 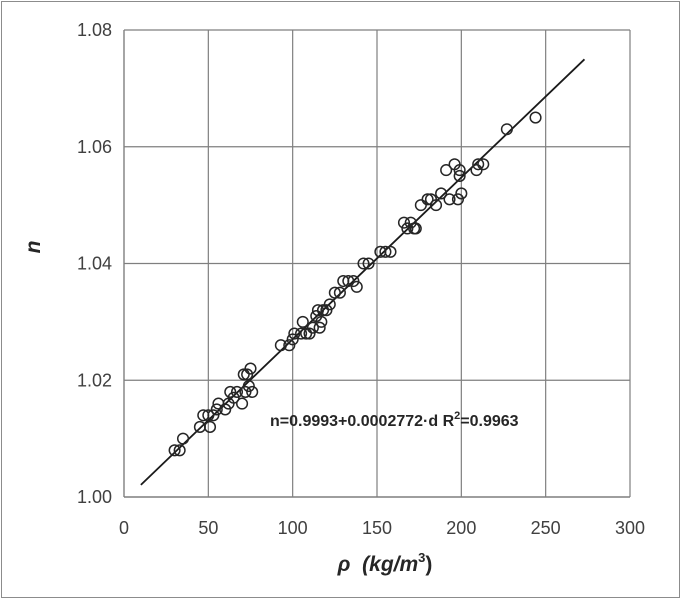 I want to click on x-tick-label: 250, so click(x=546, y=528).